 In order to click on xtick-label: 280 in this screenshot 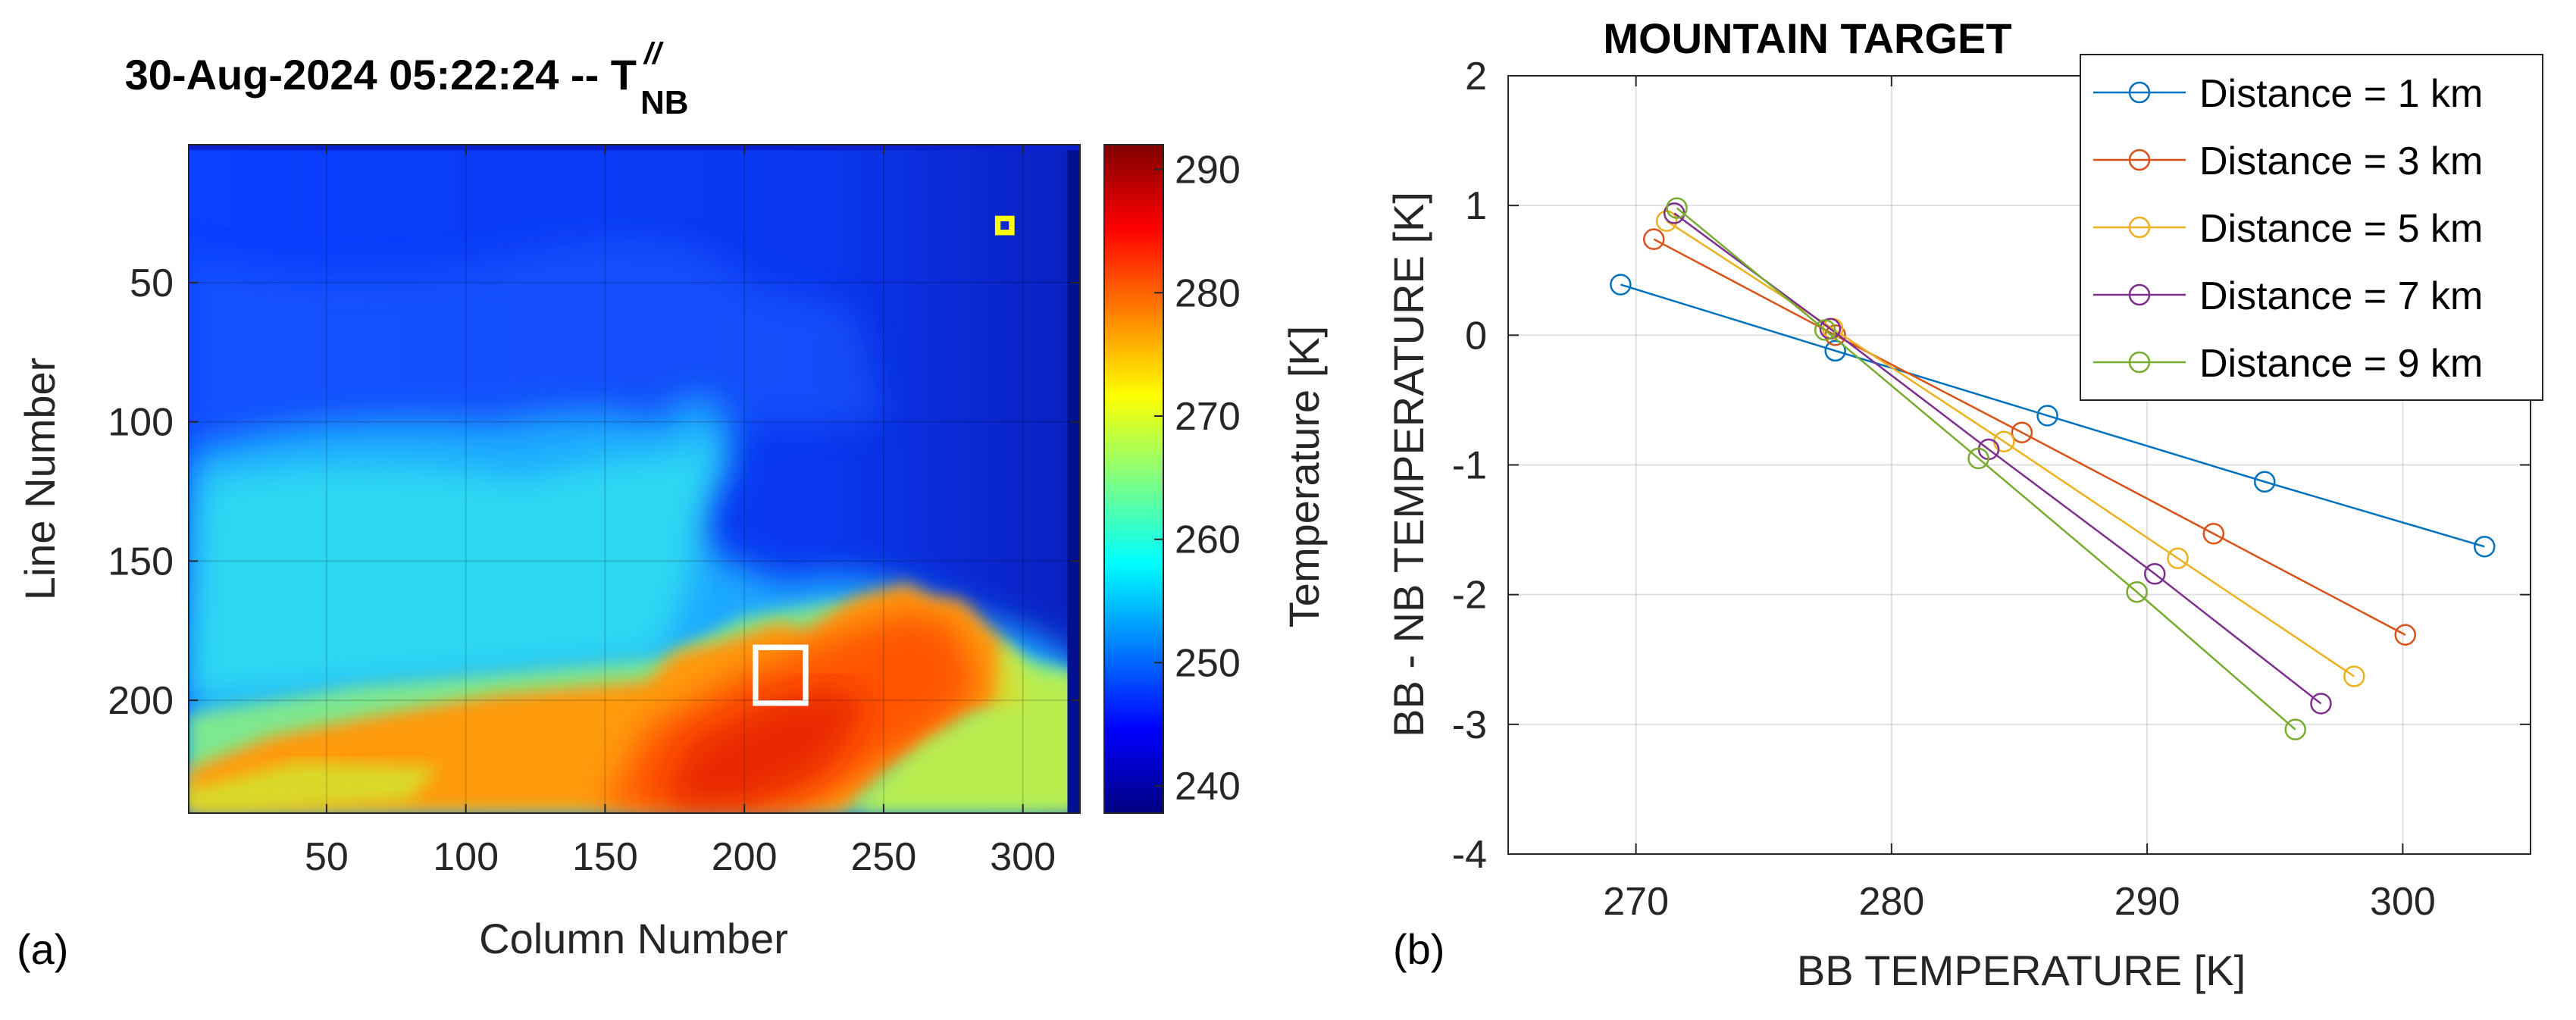, I will do `click(1891, 902)`.